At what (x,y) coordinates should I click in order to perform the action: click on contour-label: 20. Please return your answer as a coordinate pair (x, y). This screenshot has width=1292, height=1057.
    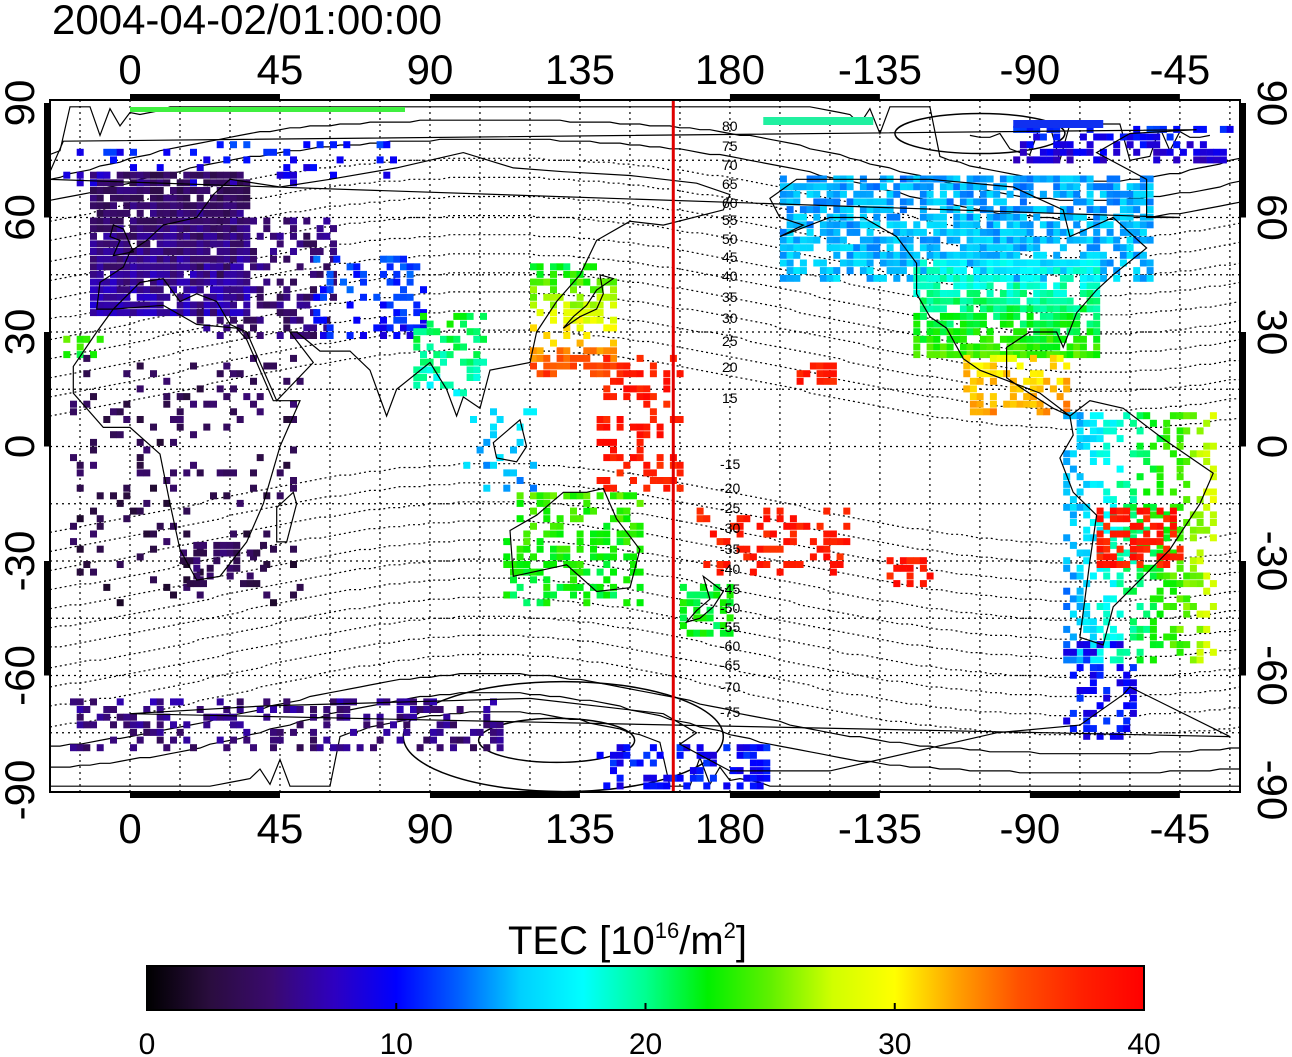
    Looking at the image, I should click on (730, 367).